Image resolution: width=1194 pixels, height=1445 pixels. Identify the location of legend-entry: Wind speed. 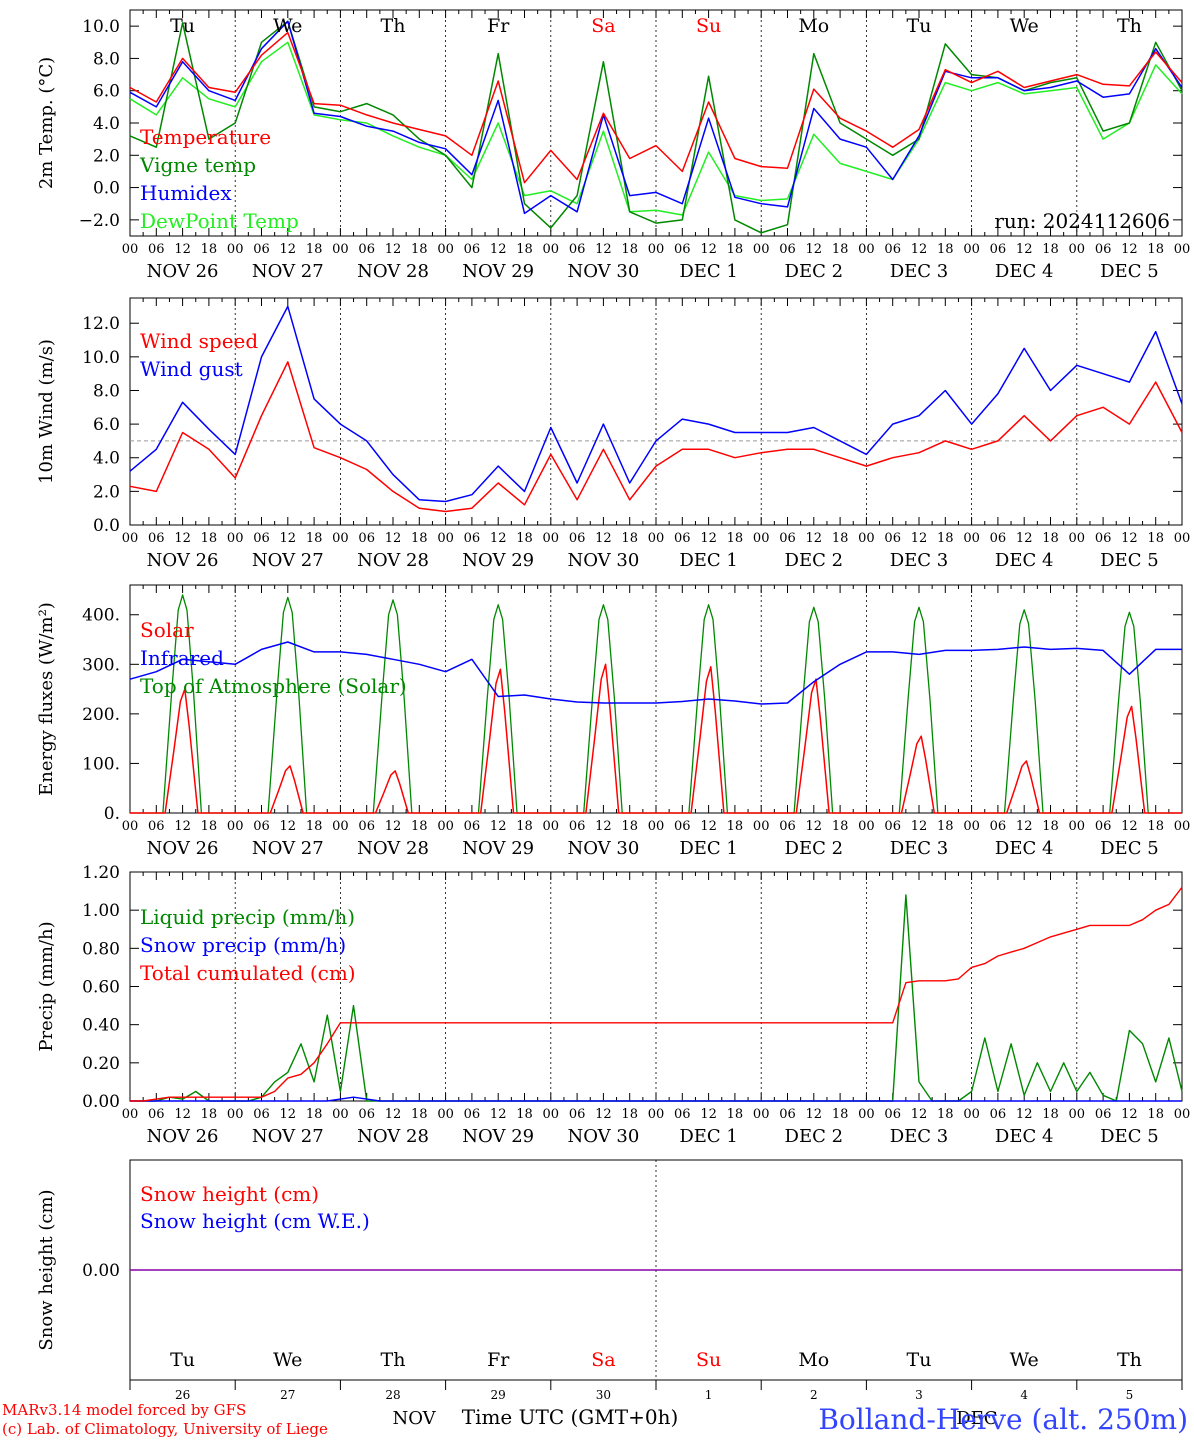
(199, 341).